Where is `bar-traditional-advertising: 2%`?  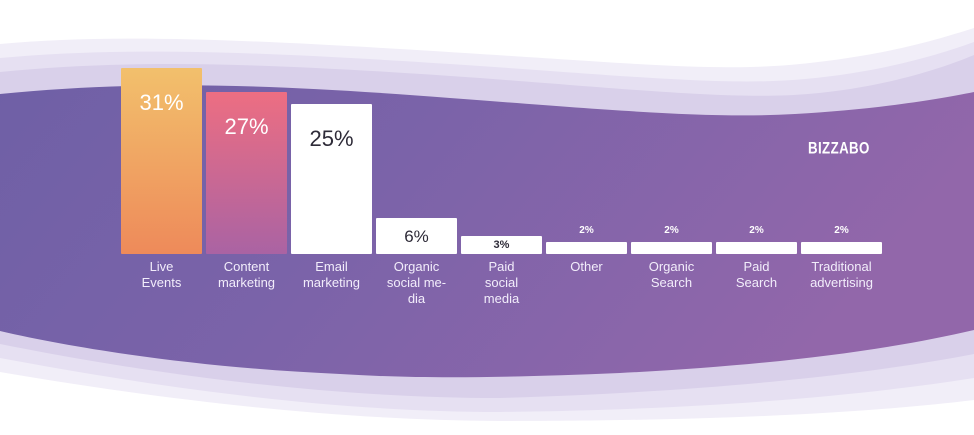 bar-traditional-advertising: 2% is located at coordinates (841, 248).